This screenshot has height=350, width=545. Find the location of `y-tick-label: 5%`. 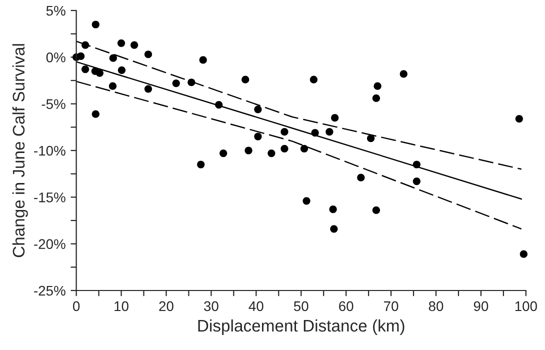

y-tick-label: 5% is located at coordinates (56, 11).